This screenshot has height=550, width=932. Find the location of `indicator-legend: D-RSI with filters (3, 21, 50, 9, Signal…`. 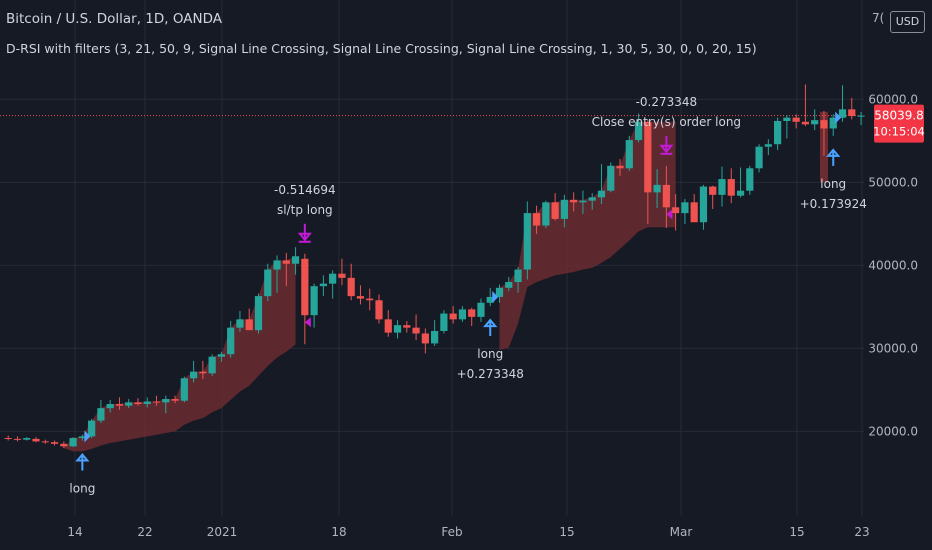

indicator-legend: D-RSI with filters (3, 21, 50, 9, Signal… is located at coordinates (381, 48).